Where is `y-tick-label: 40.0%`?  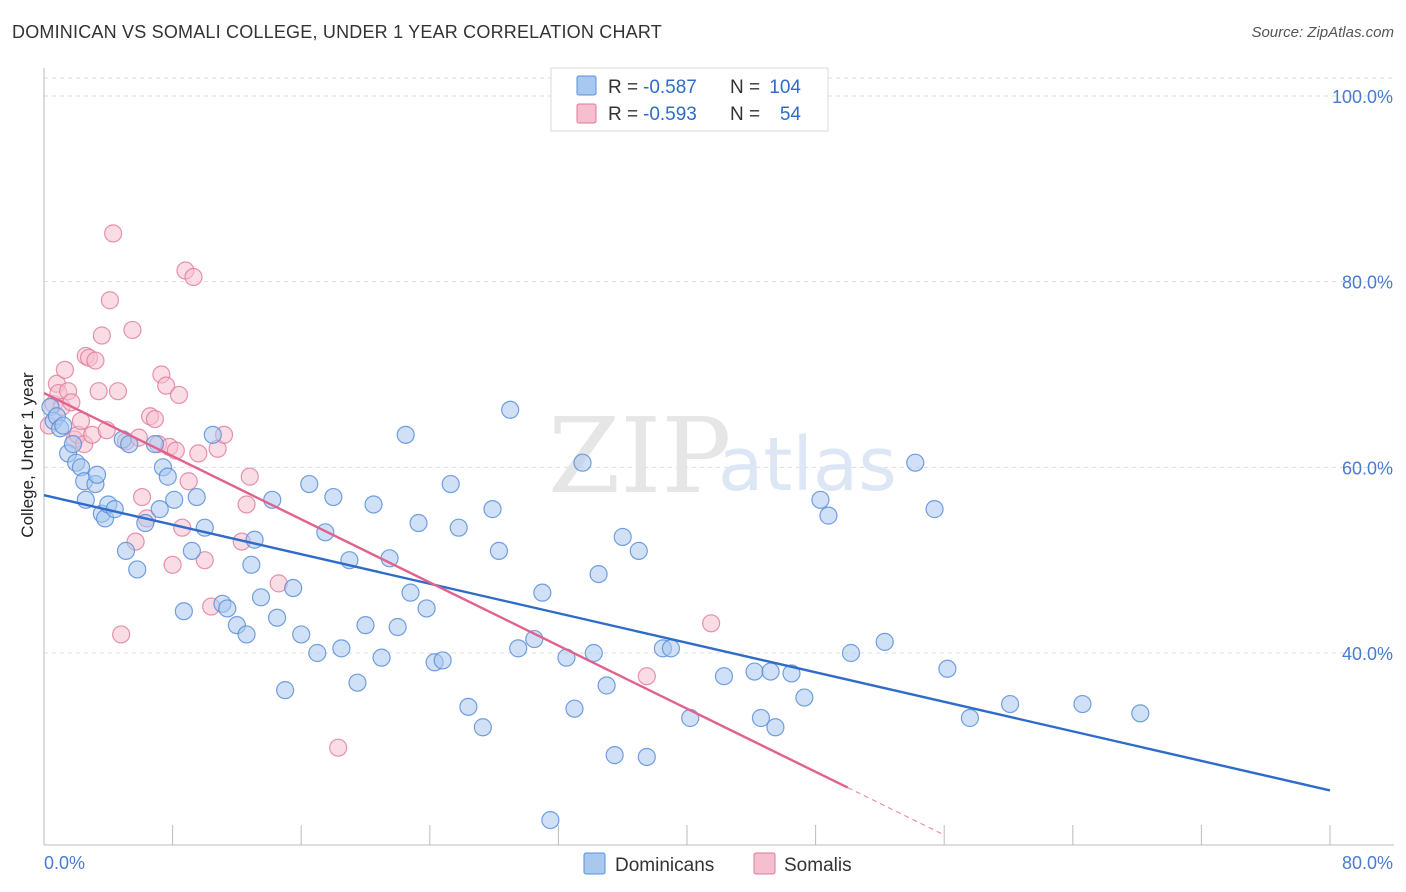 y-tick-label: 40.0% is located at coordinates (1367, 654).